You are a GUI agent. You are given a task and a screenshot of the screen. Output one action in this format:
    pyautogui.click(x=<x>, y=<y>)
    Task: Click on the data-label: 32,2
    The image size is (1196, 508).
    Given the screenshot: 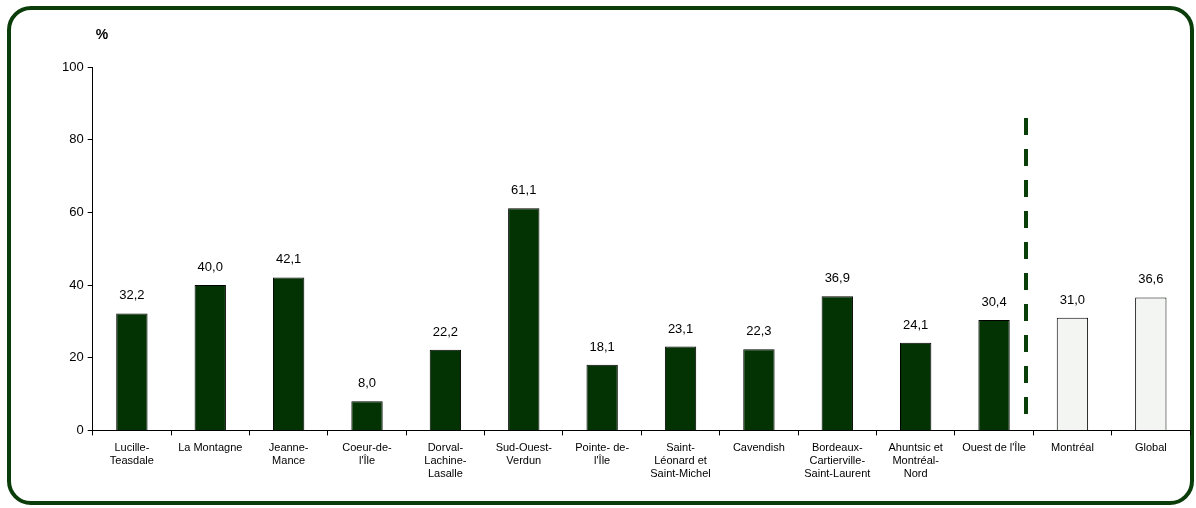 What is the action you would take?
    pyautogui.click(x=132, y=295)
    